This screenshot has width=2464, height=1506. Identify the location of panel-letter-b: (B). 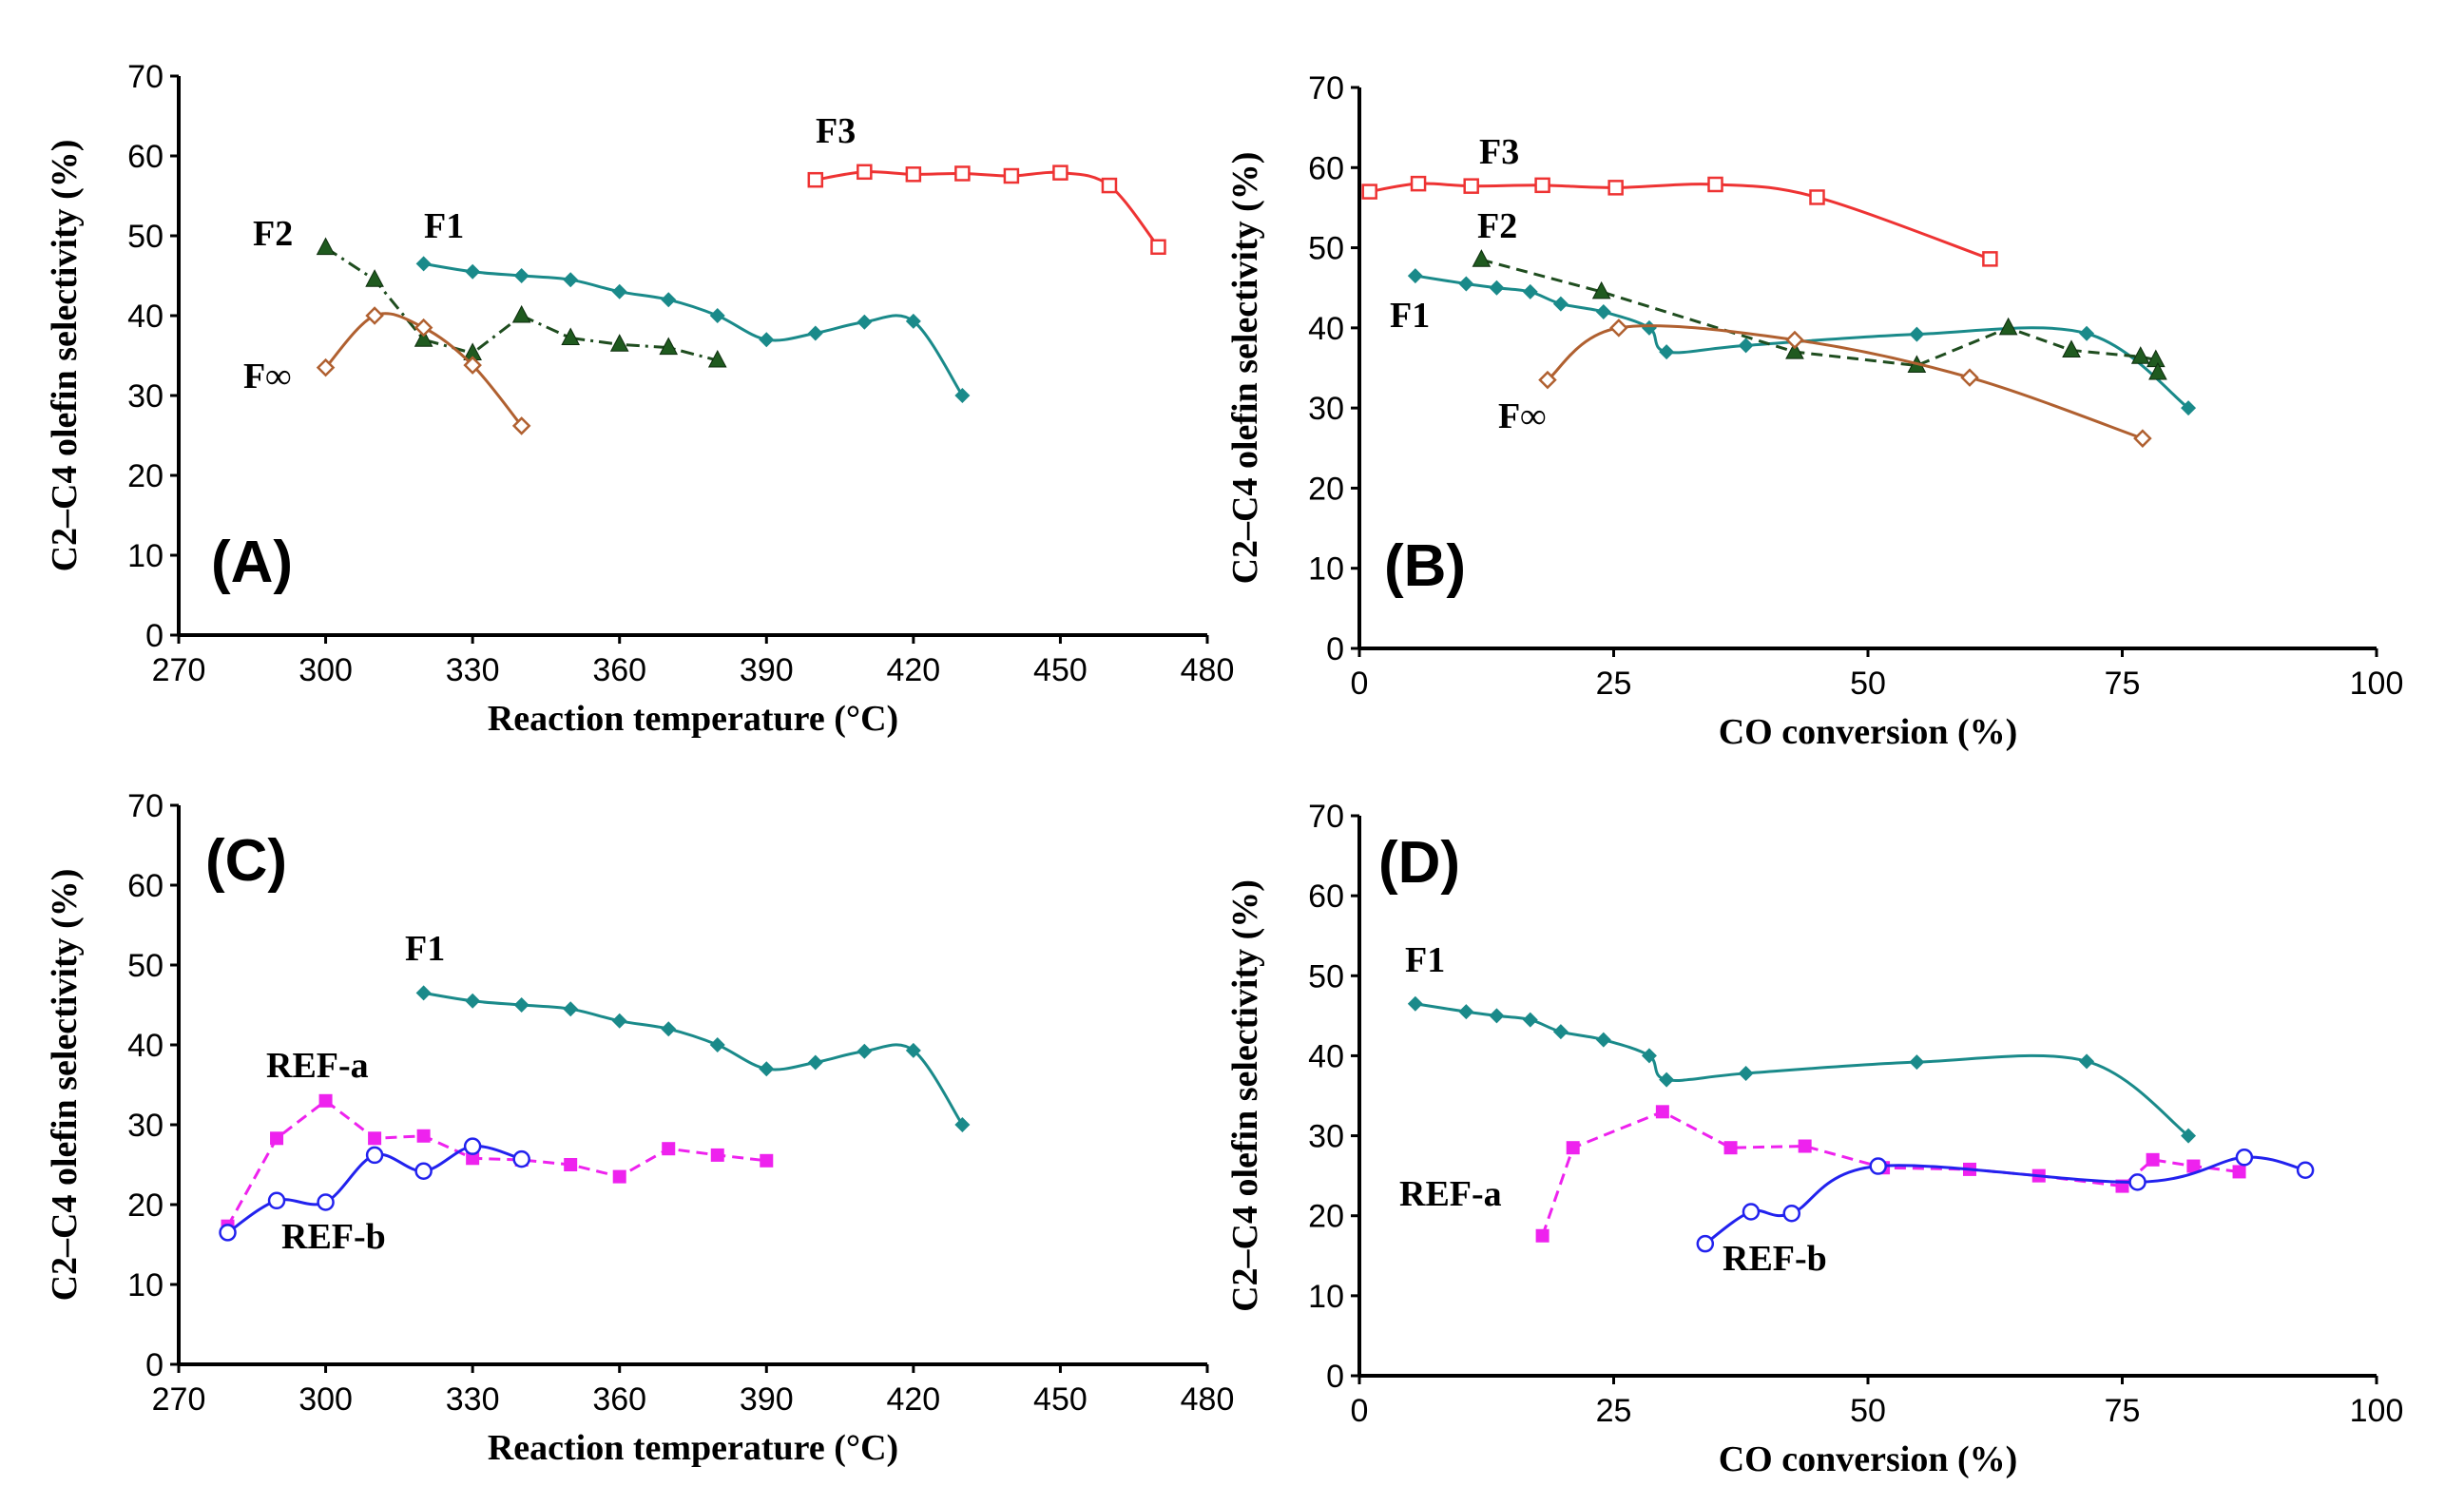
(1425, 566).